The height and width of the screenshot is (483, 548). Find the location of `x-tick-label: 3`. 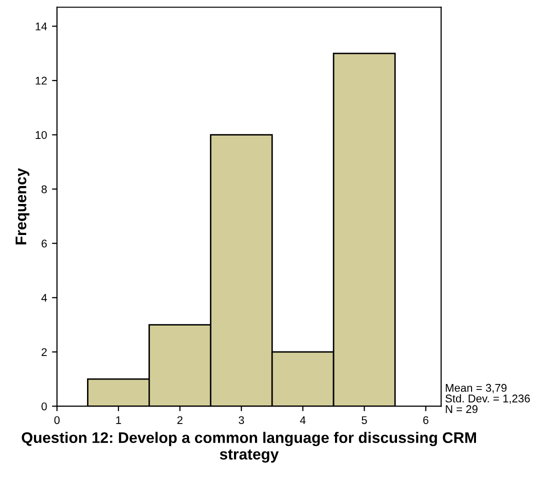

x-tick-label: 3 is located at coordinates (241, 420).